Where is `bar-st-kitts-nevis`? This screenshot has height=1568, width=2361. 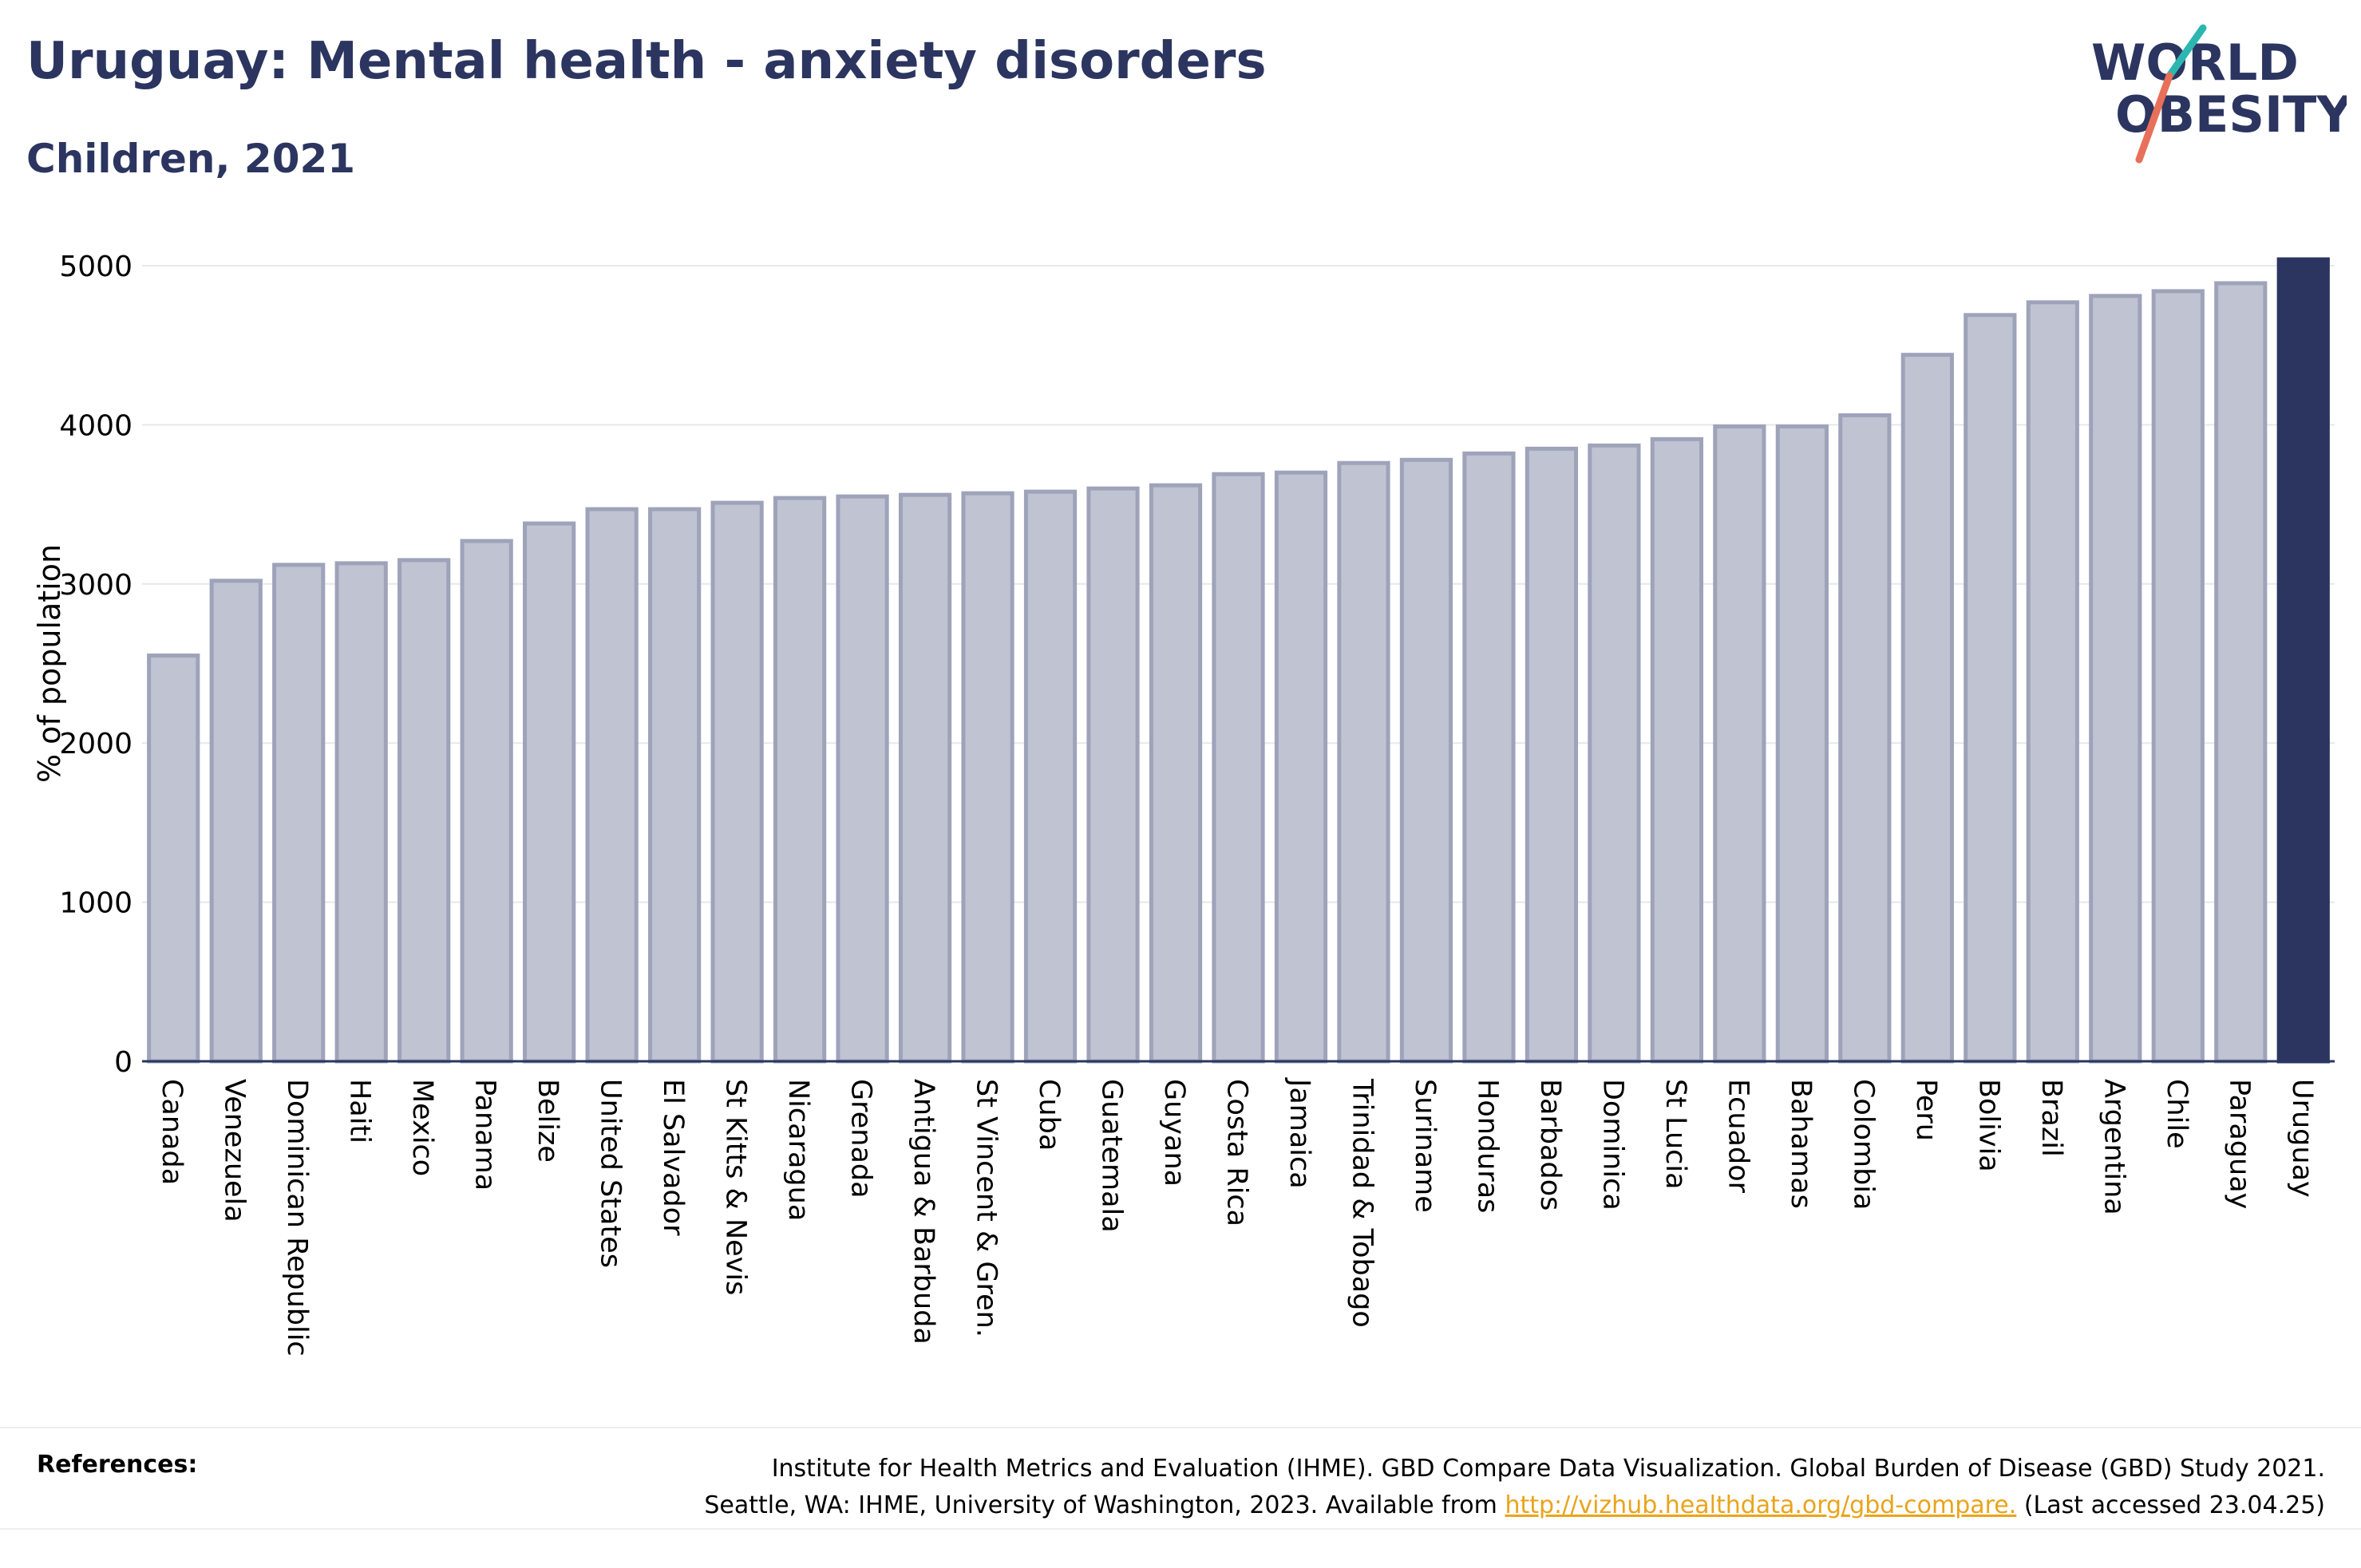 bar-st-kitts-nevis is located at coordinates (737, 782).